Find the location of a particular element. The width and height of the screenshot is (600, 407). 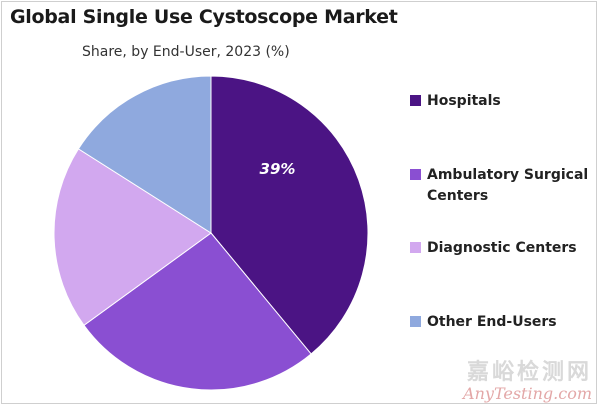

pie-slice-ambulatory-surgical-centers is located at coordinates (197, 311).